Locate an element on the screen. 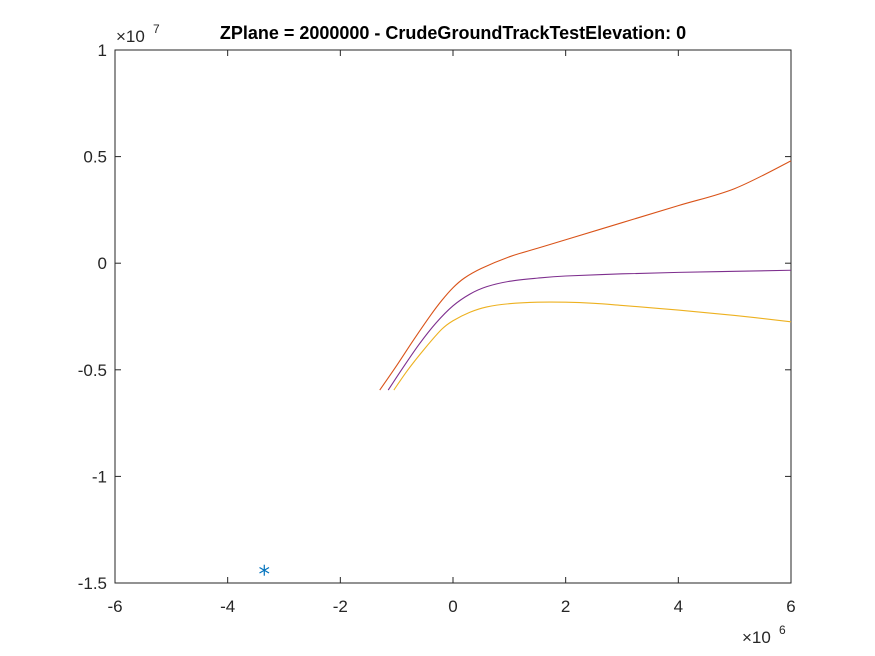  asterisk-marker is located at coordinates (264, 570).